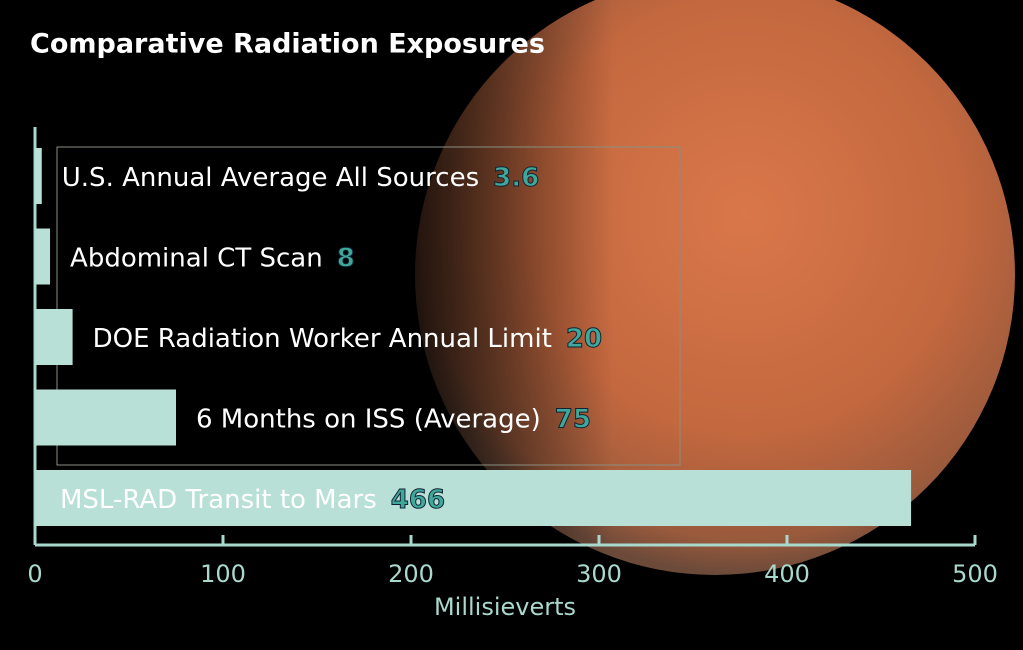 The width and height of the screenshot is (1023, 650). Describe the element at coordinates (975, 574) in the screenshot. I see `x-tick-label: 500` at that location.